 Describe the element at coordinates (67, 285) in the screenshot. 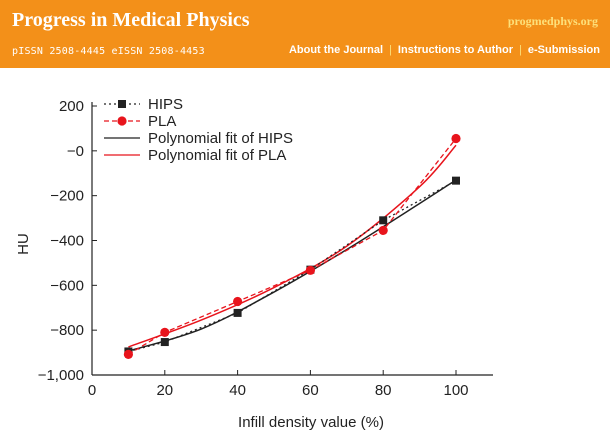

I see `y-tick-label: −600` at that location.